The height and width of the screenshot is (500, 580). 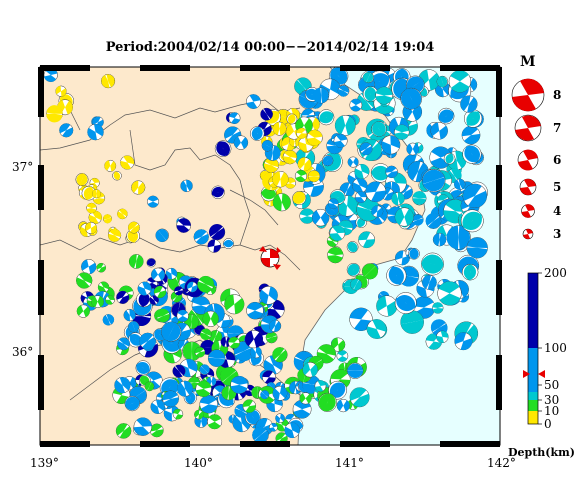 What do you see at coordinates (557, 211) in the screenshot?
I see `mag-label-4: 4` at bounding box center [557, 211].